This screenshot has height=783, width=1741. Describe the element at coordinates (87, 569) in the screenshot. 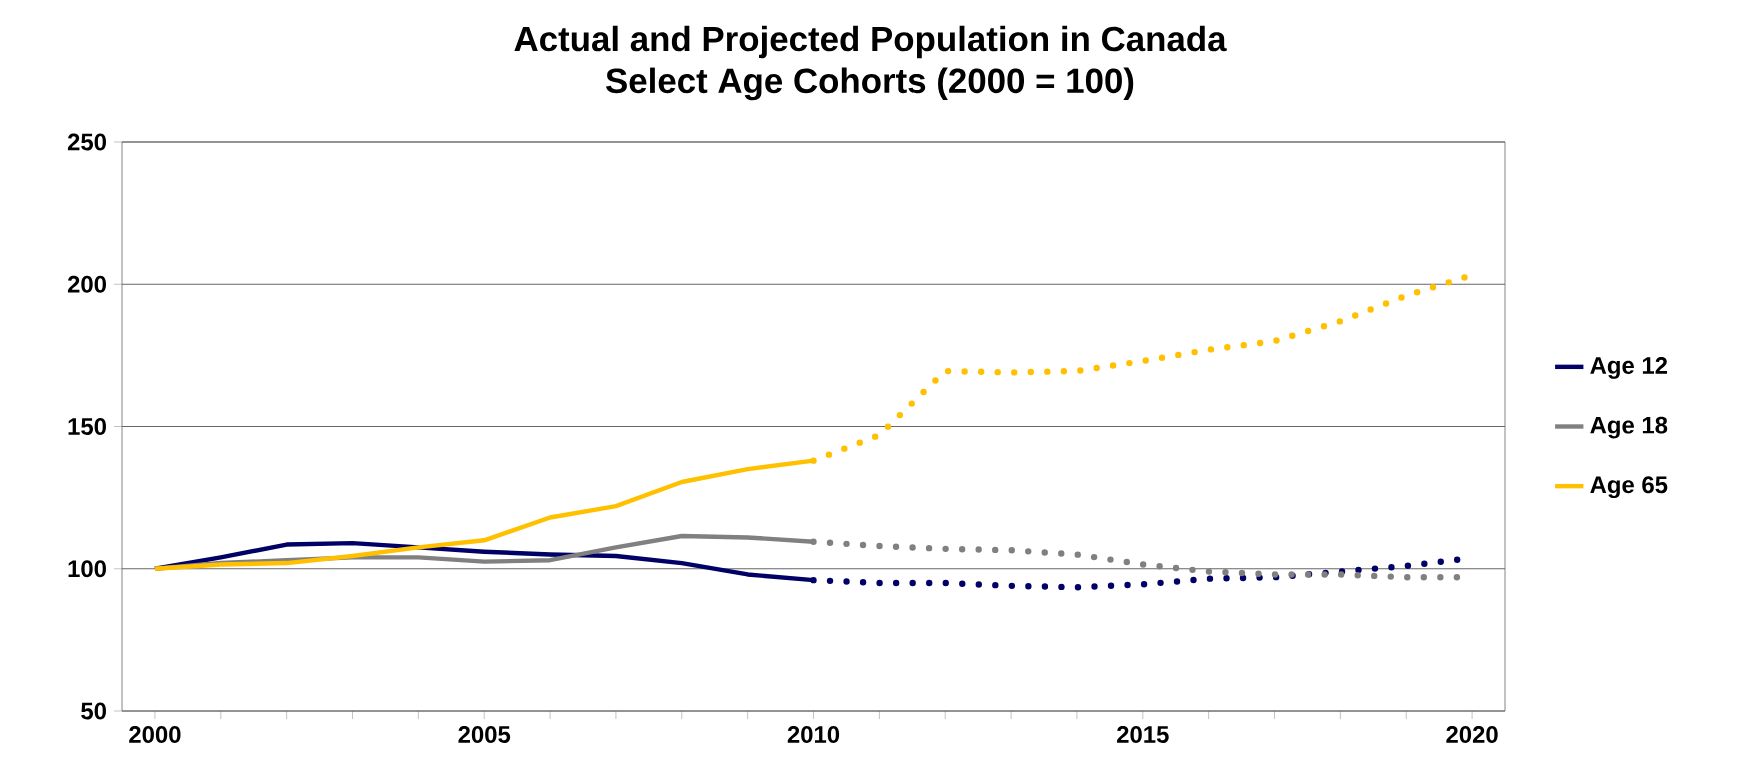

I see `y-tick-label: 100` at that location.